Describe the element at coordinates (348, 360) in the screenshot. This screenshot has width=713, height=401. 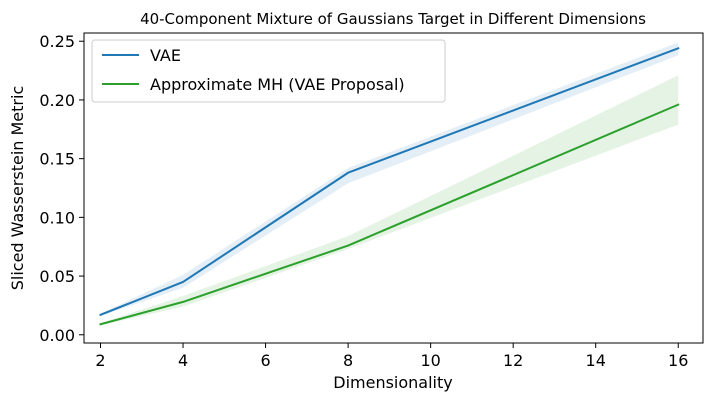
I see `x-tick-label: 8` at that location.